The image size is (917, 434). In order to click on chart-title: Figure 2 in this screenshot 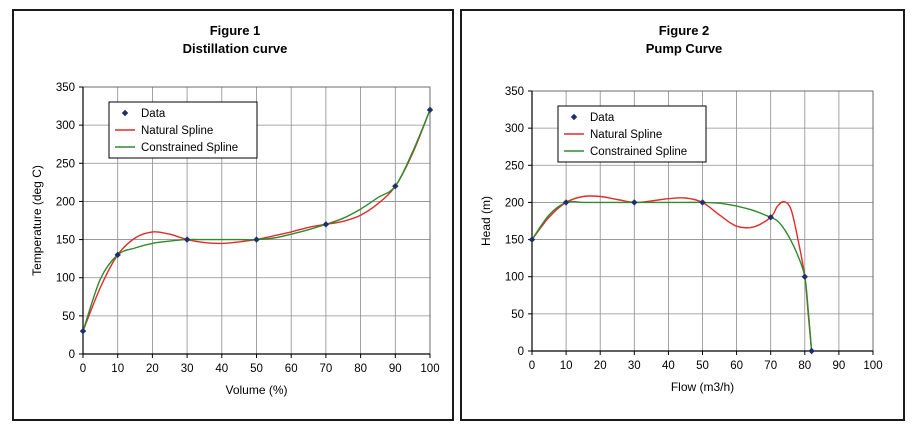, I will do `click(684, 30)`.